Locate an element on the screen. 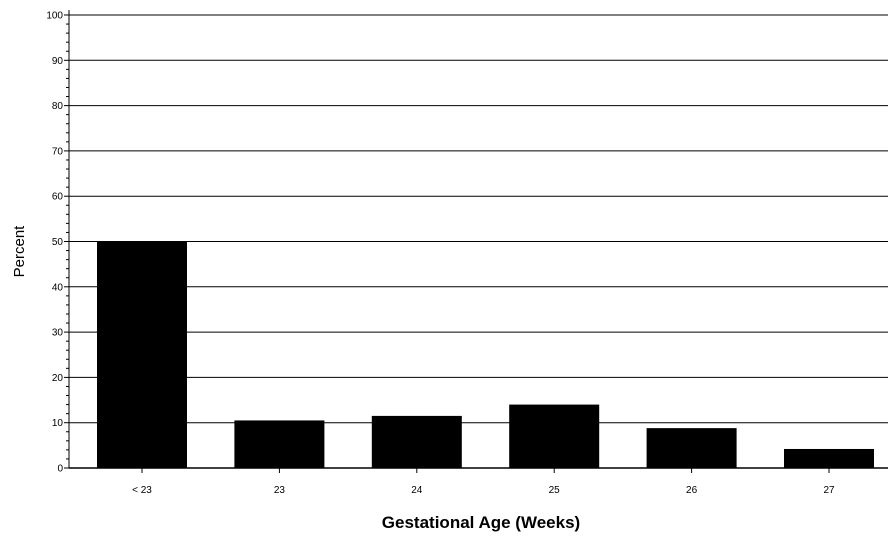 This screenshot has width=888, height=537. y-tick-label: 40 is located at coordinates (58, 287).